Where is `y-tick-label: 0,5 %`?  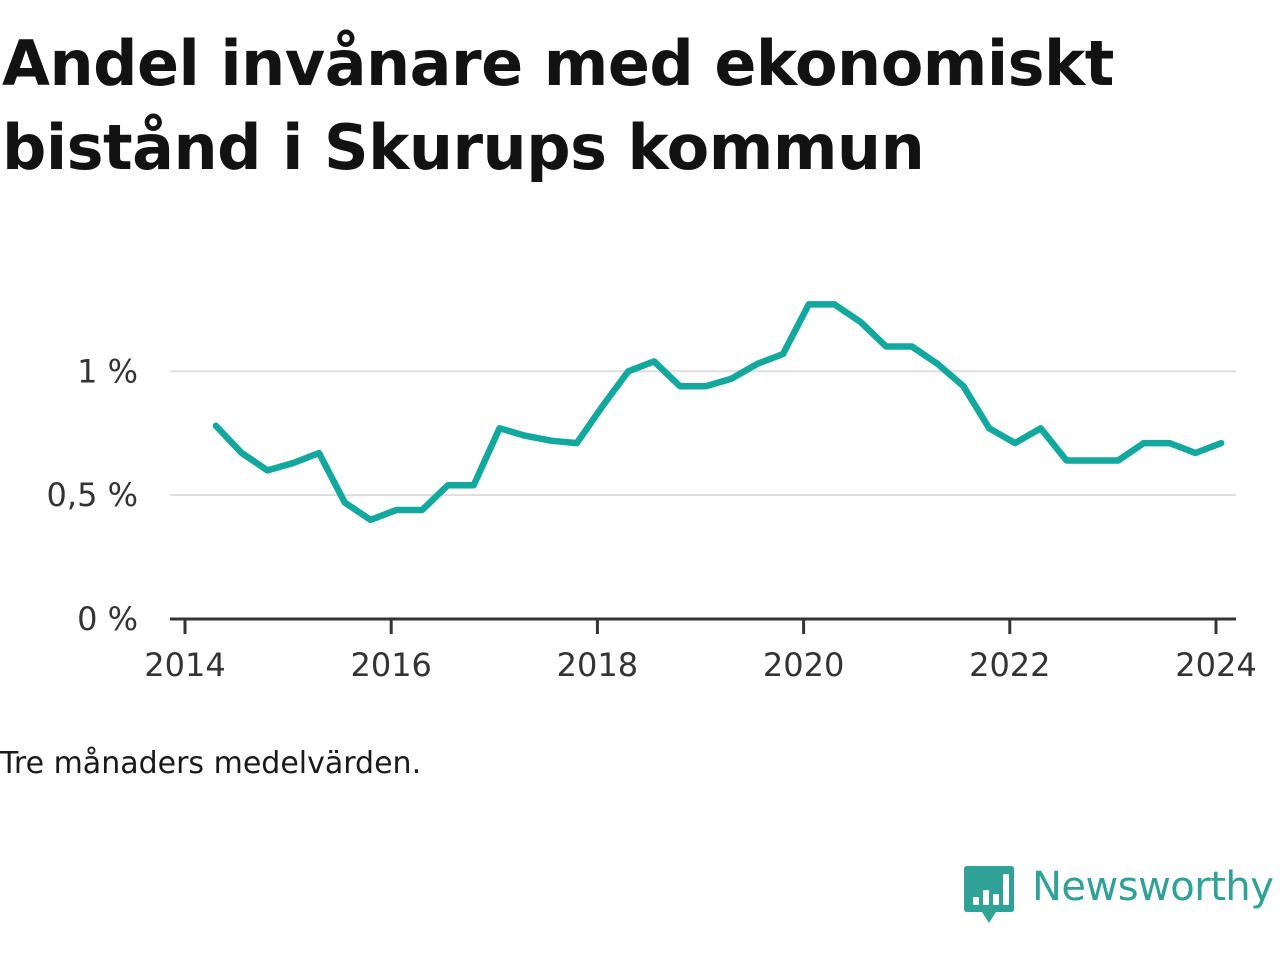 y-tick-label: 0,5 % is located at coordinates (92, 495).